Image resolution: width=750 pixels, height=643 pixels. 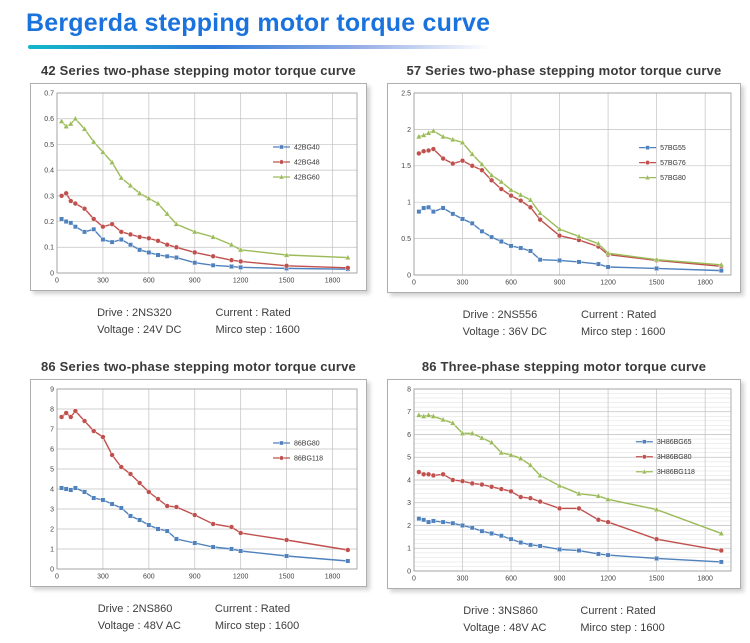 What do you see at coordinates (307, 147) in the screenshot?
I see `svg-text: 42BG40` at bounding box center [307, 147].